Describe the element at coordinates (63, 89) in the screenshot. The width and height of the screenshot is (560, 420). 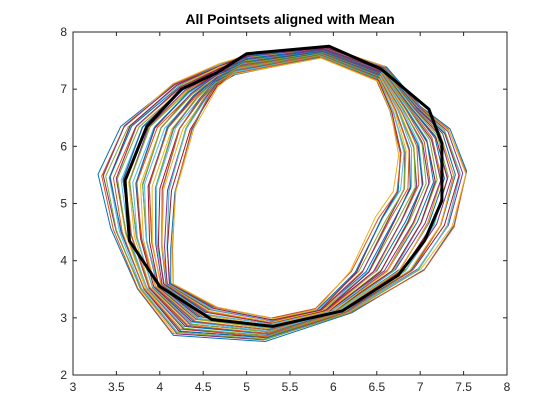
I see `y-tick-label: 7` at that location.